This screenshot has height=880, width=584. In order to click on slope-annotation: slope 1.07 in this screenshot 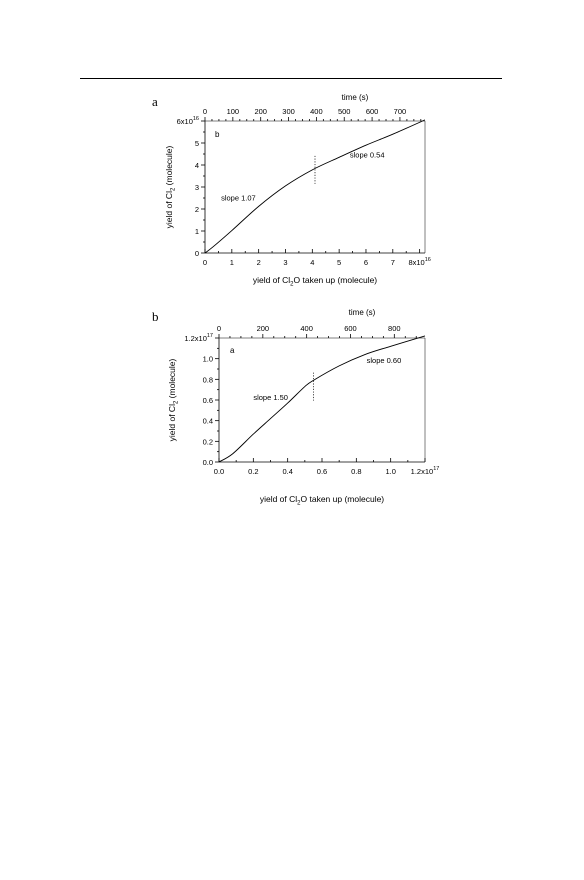, I will do `click(238, 198)`.